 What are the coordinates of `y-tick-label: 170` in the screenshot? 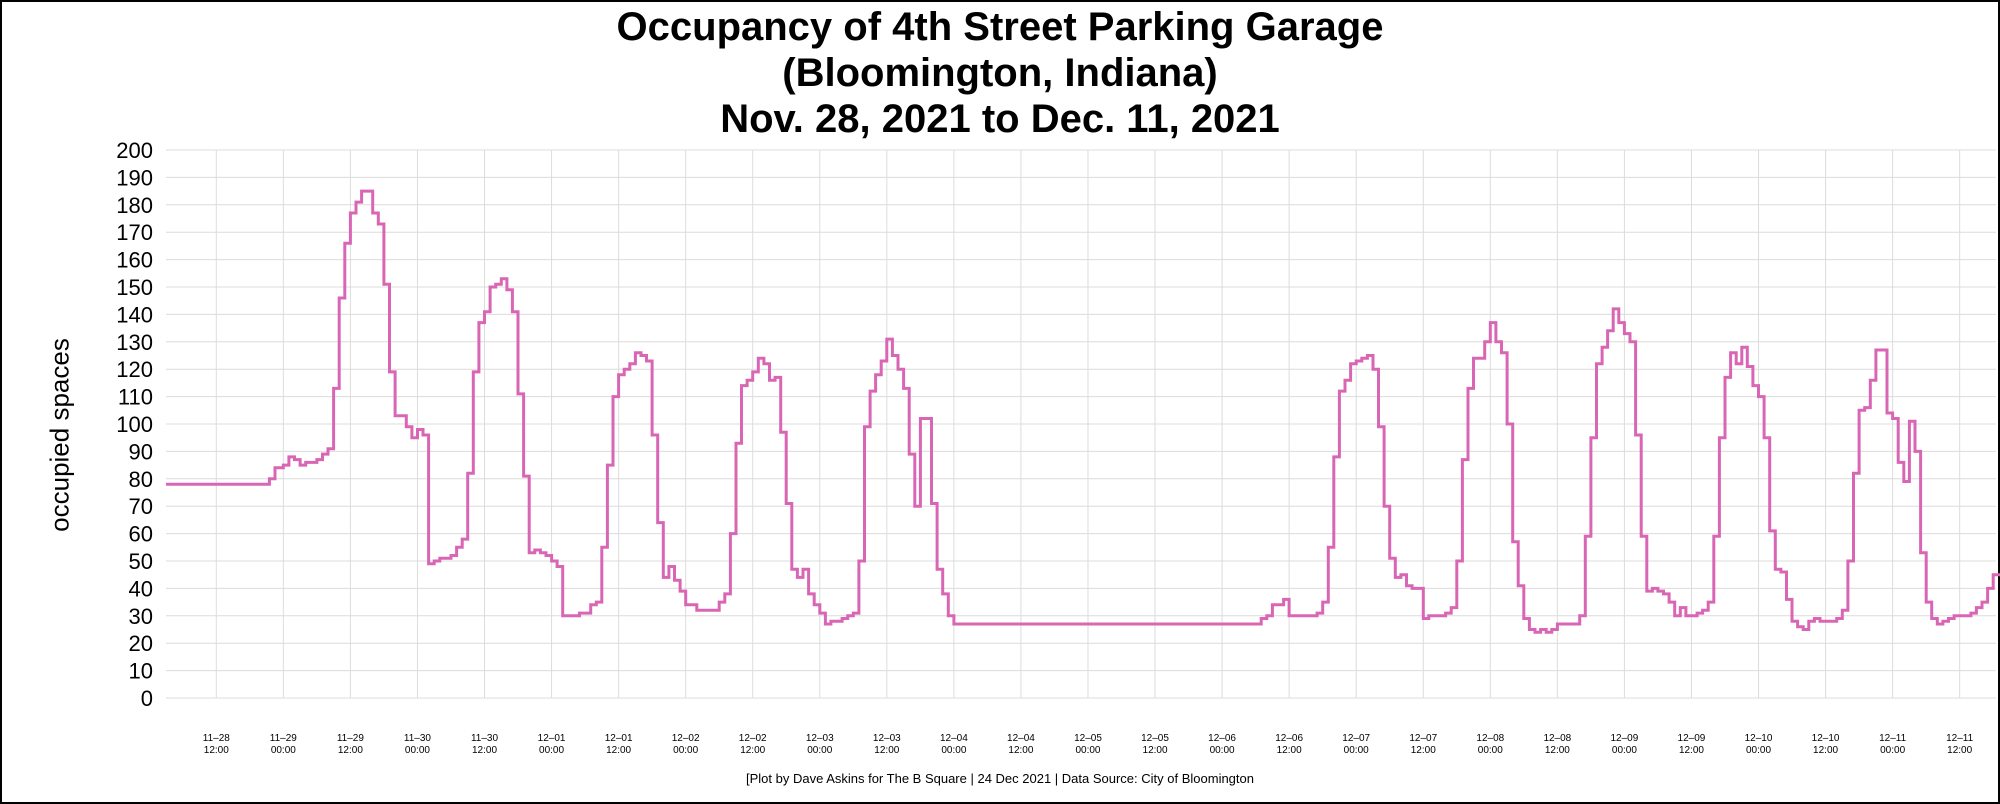 It's located at (134, 232).